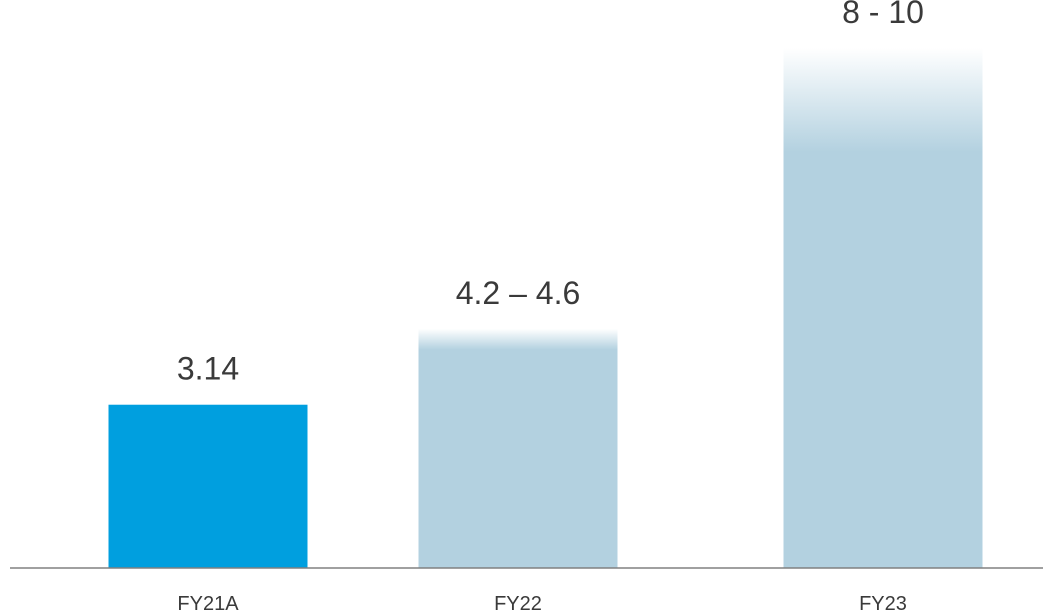  Describe the element at coordinates (883, 15) in the screenshot. I see `value-label-fy23: 8 - 10` at that location.